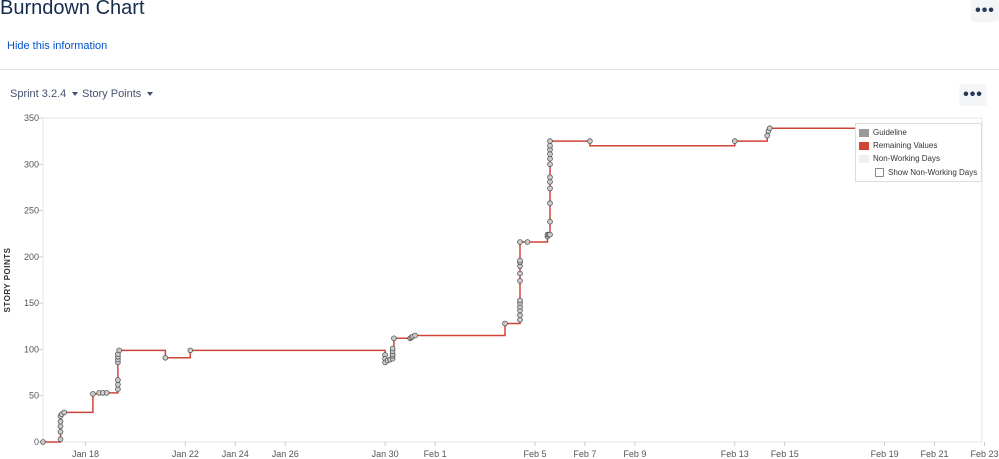 This screenshot has height=459, width=999. What do you see at coordinates (85, 454) in the screenshot?
I see `x-tick-label: Jan 18` at bounding box center [85, 454].